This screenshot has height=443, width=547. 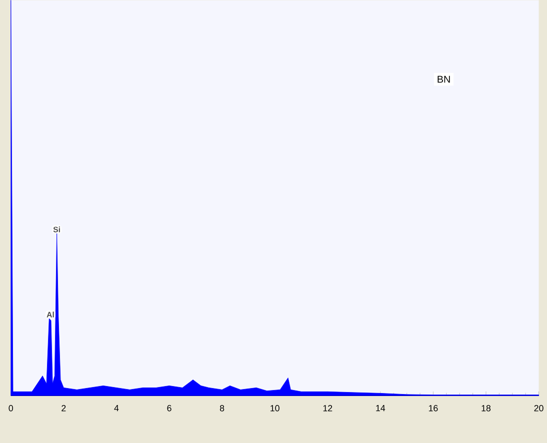 What do you see at coordinates (486, 408) in the screenshot?
I see `x-tick-label: 18` at bounding box center [486, 408].